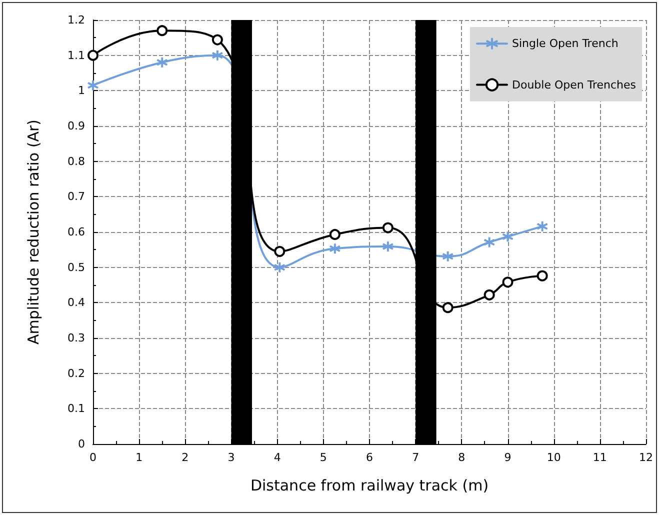 This screenshot has width=659, height=515. I want to click on y-axis-title: Amplitude reduction ratio (Ar), so click(33, 232).